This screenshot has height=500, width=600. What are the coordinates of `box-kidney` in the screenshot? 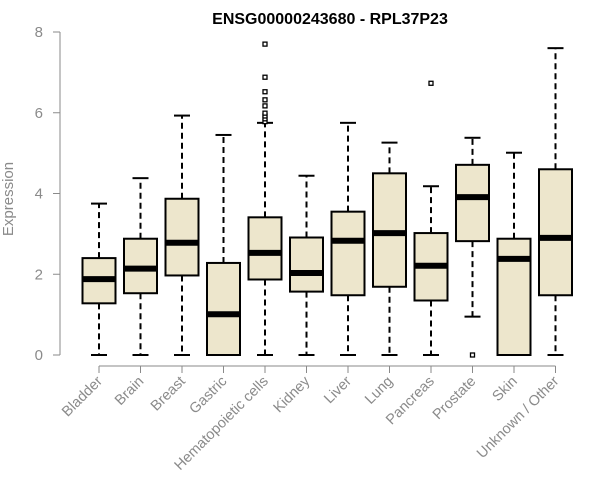 It's located at (306, 265).